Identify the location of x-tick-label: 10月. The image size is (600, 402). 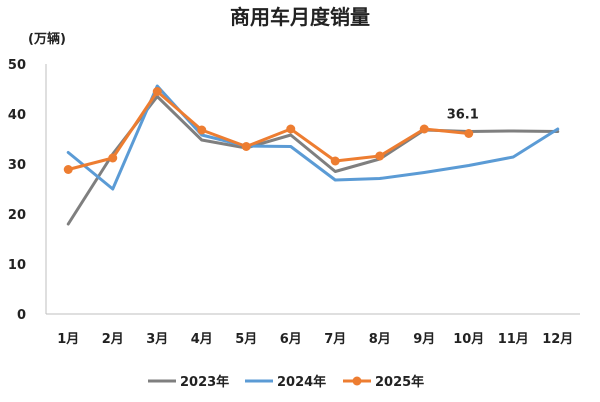
(468, 339).